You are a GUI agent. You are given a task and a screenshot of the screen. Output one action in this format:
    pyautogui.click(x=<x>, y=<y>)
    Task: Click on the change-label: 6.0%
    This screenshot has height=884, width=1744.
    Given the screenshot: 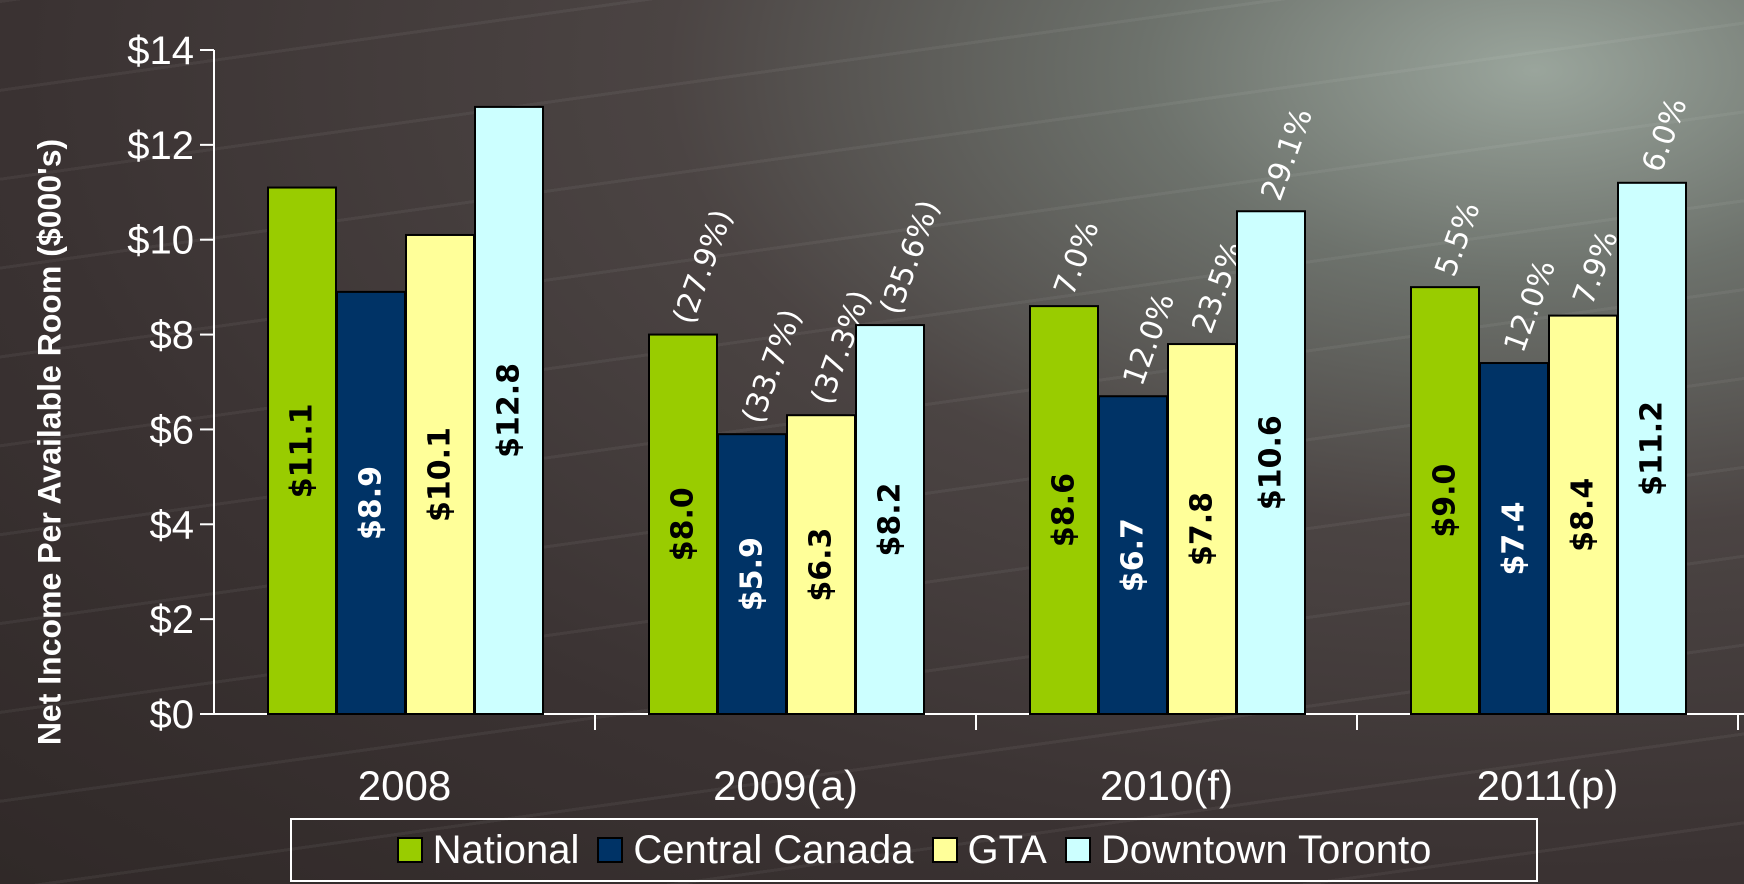 What is the action you would take?
    pyautogui.click(x=1665, y=135)
    